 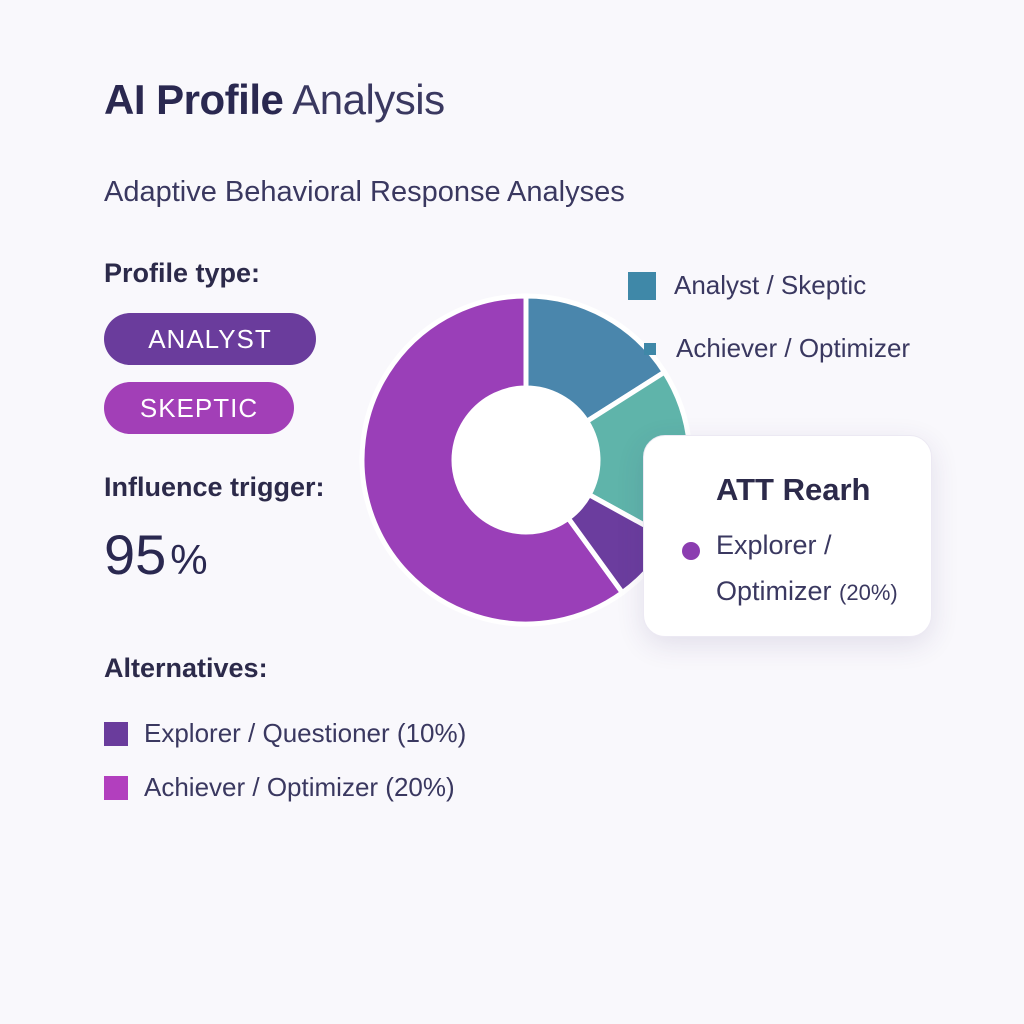 What do you see at coordinates (364, 192) in the screenshot?
I see `page-subtitle: Adaptive Behavioral Response Analyses` at bounding box center [364, 192].